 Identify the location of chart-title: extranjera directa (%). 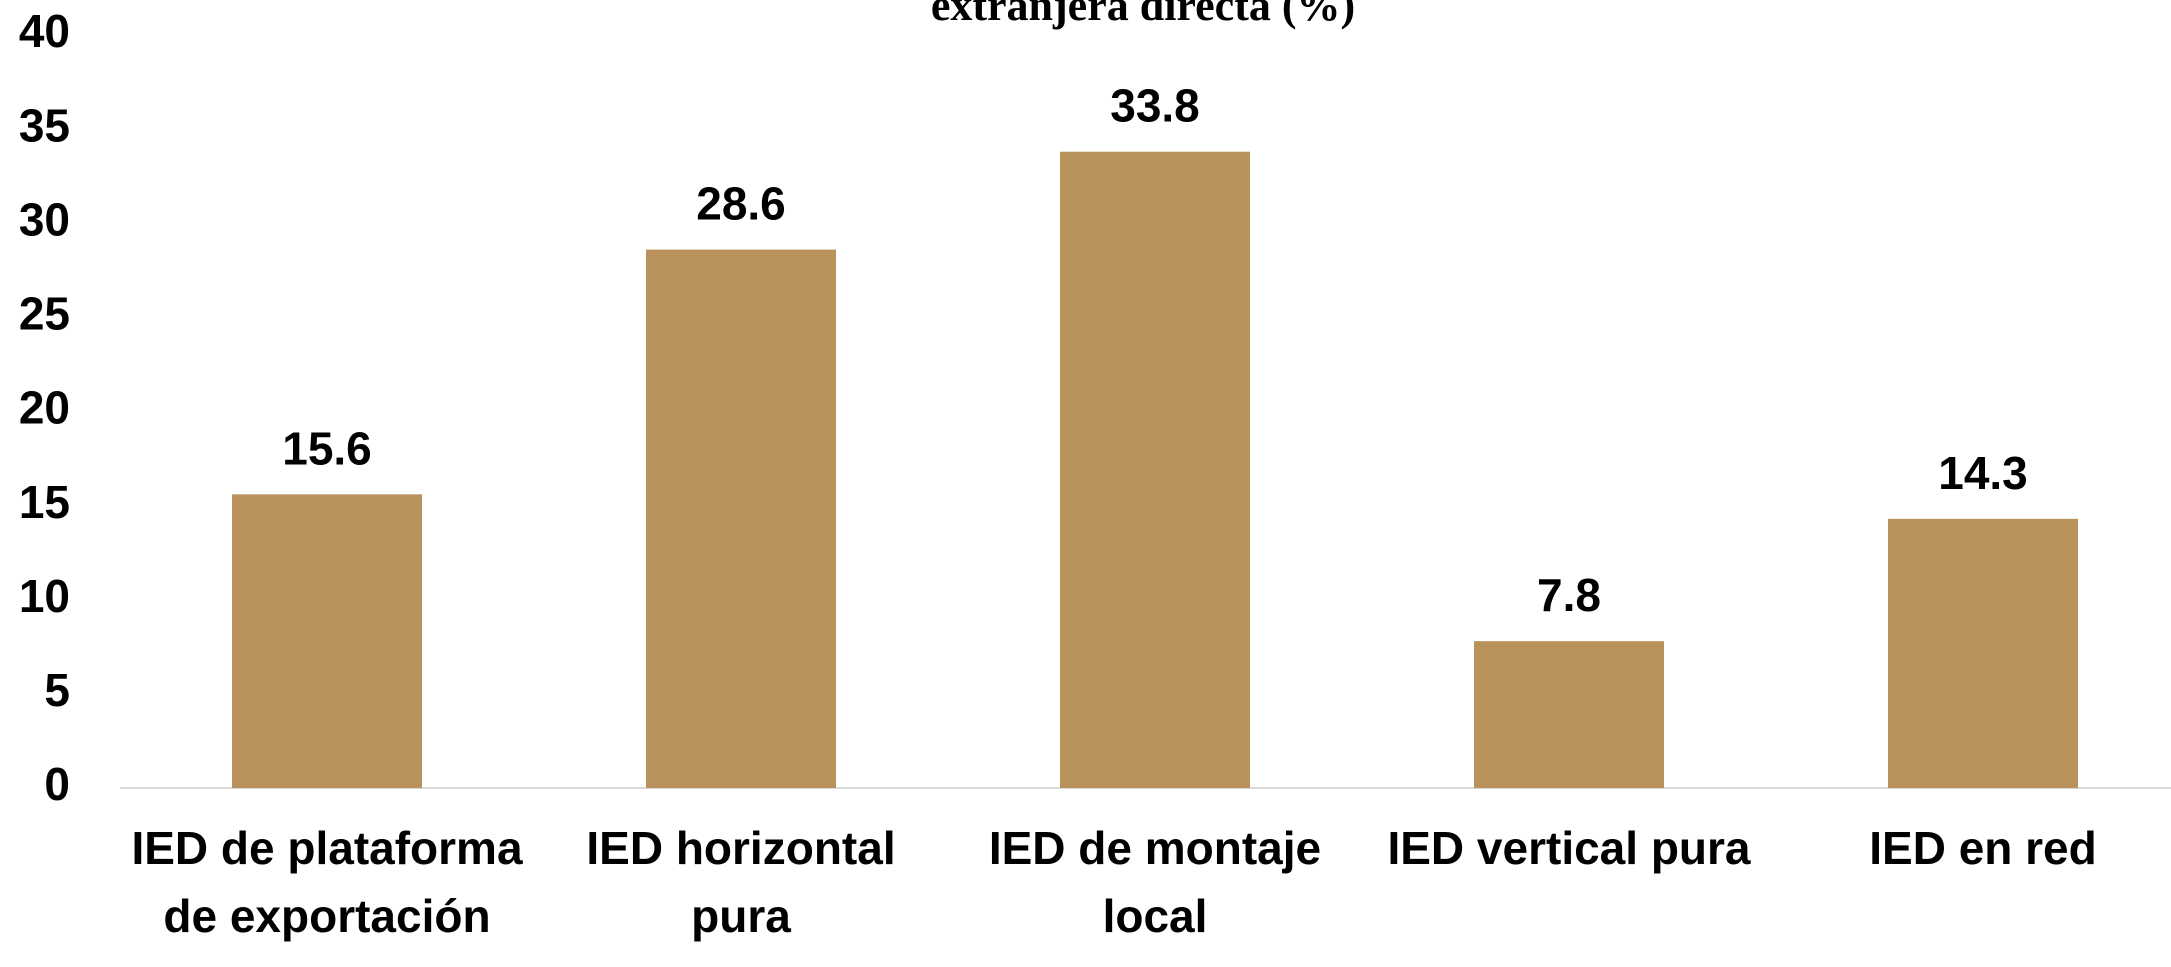
(1143, 15).